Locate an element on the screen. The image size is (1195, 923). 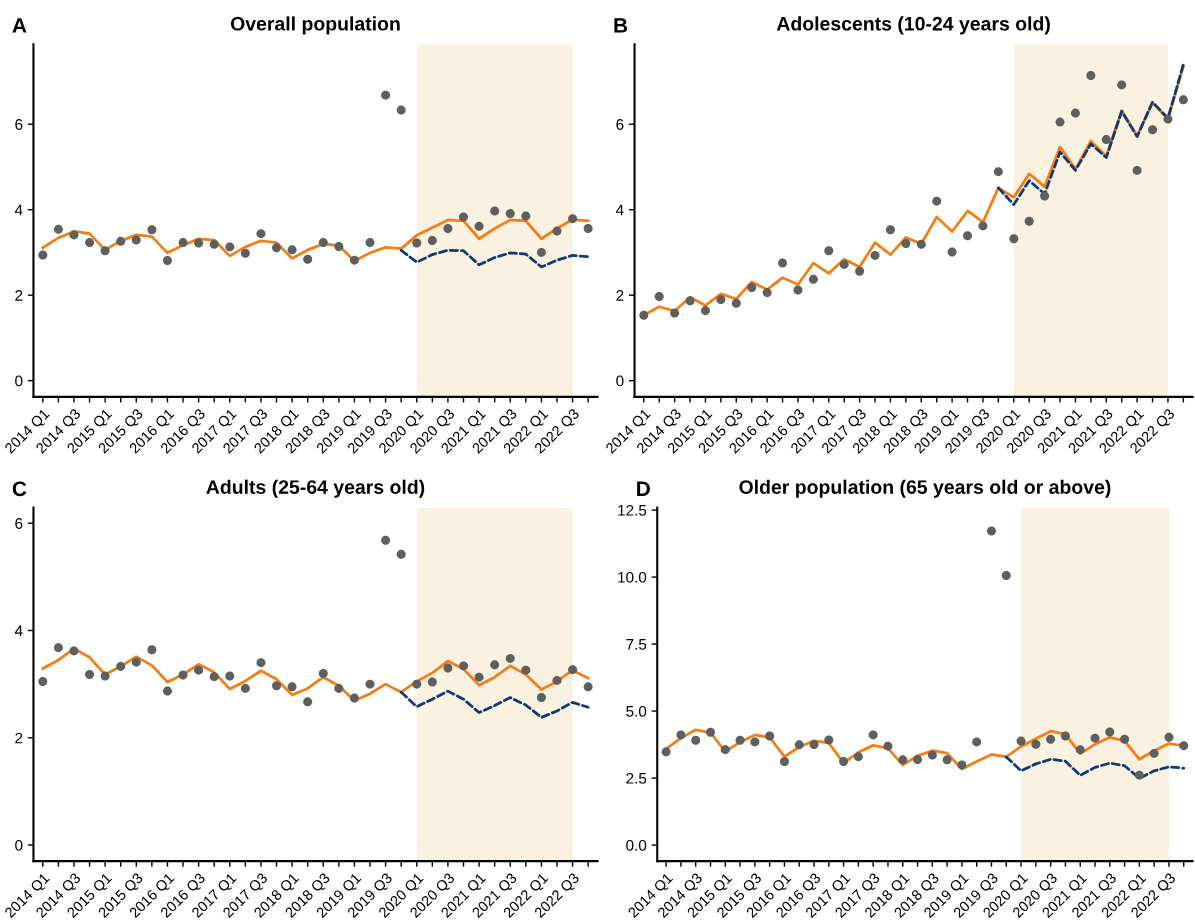
y-tick-label: 7.5 is located at coordinates (636, 644).